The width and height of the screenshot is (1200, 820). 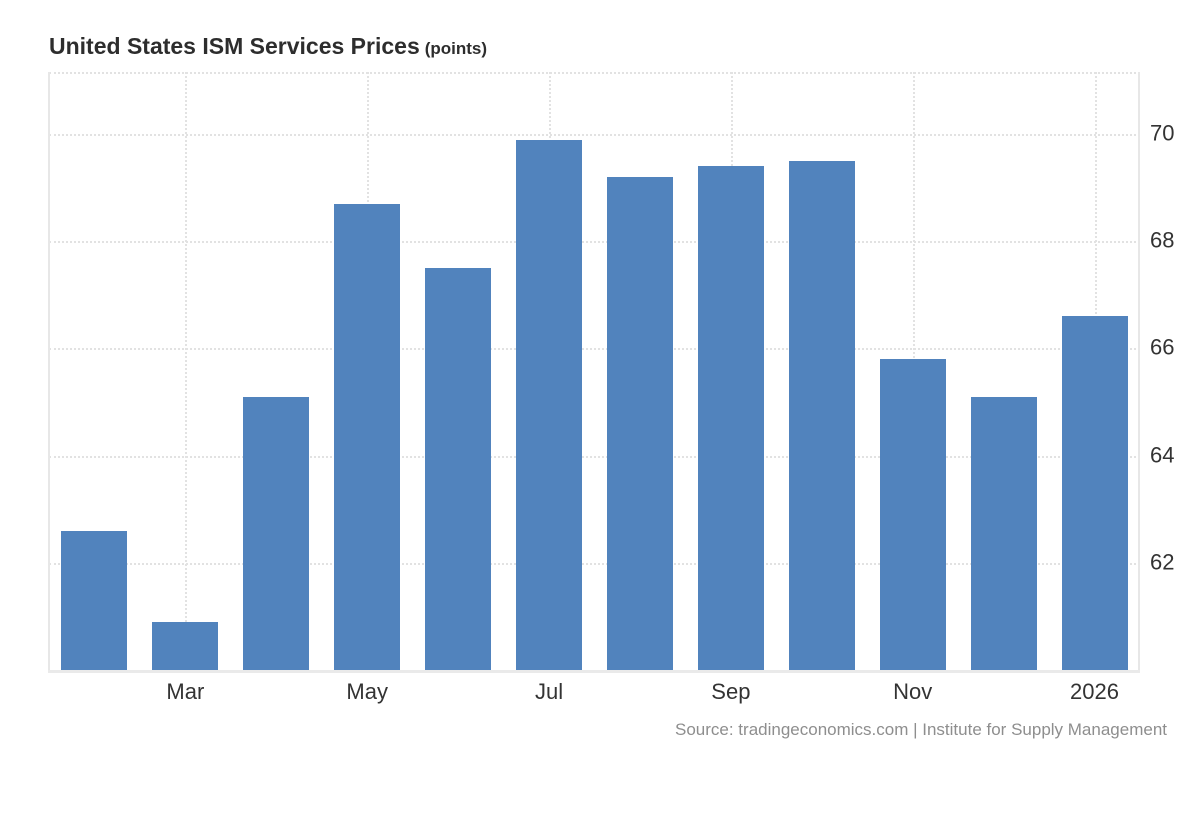 What do you see at coordinates (367, 691) in the screenshot?
I see `x-axis-tick-label: May` at bounding box center [367, 691].